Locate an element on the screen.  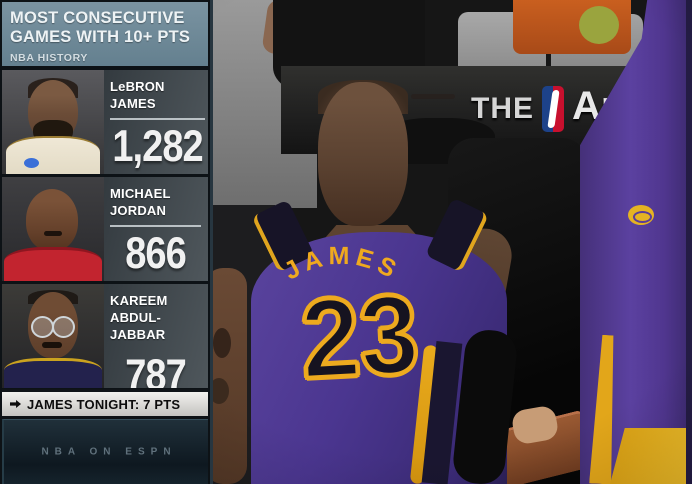
player-photo-lebron is located at coordinates (53, 122).